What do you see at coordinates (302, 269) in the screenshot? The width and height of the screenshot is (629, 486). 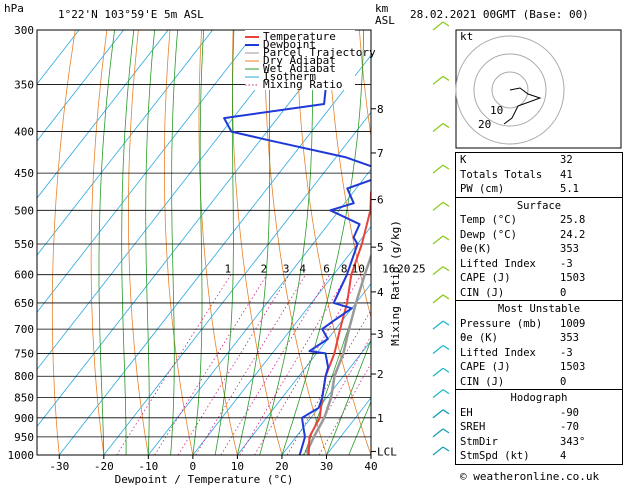 I see `mixing-ratio-label: 4` at bounding box center [302, 269].